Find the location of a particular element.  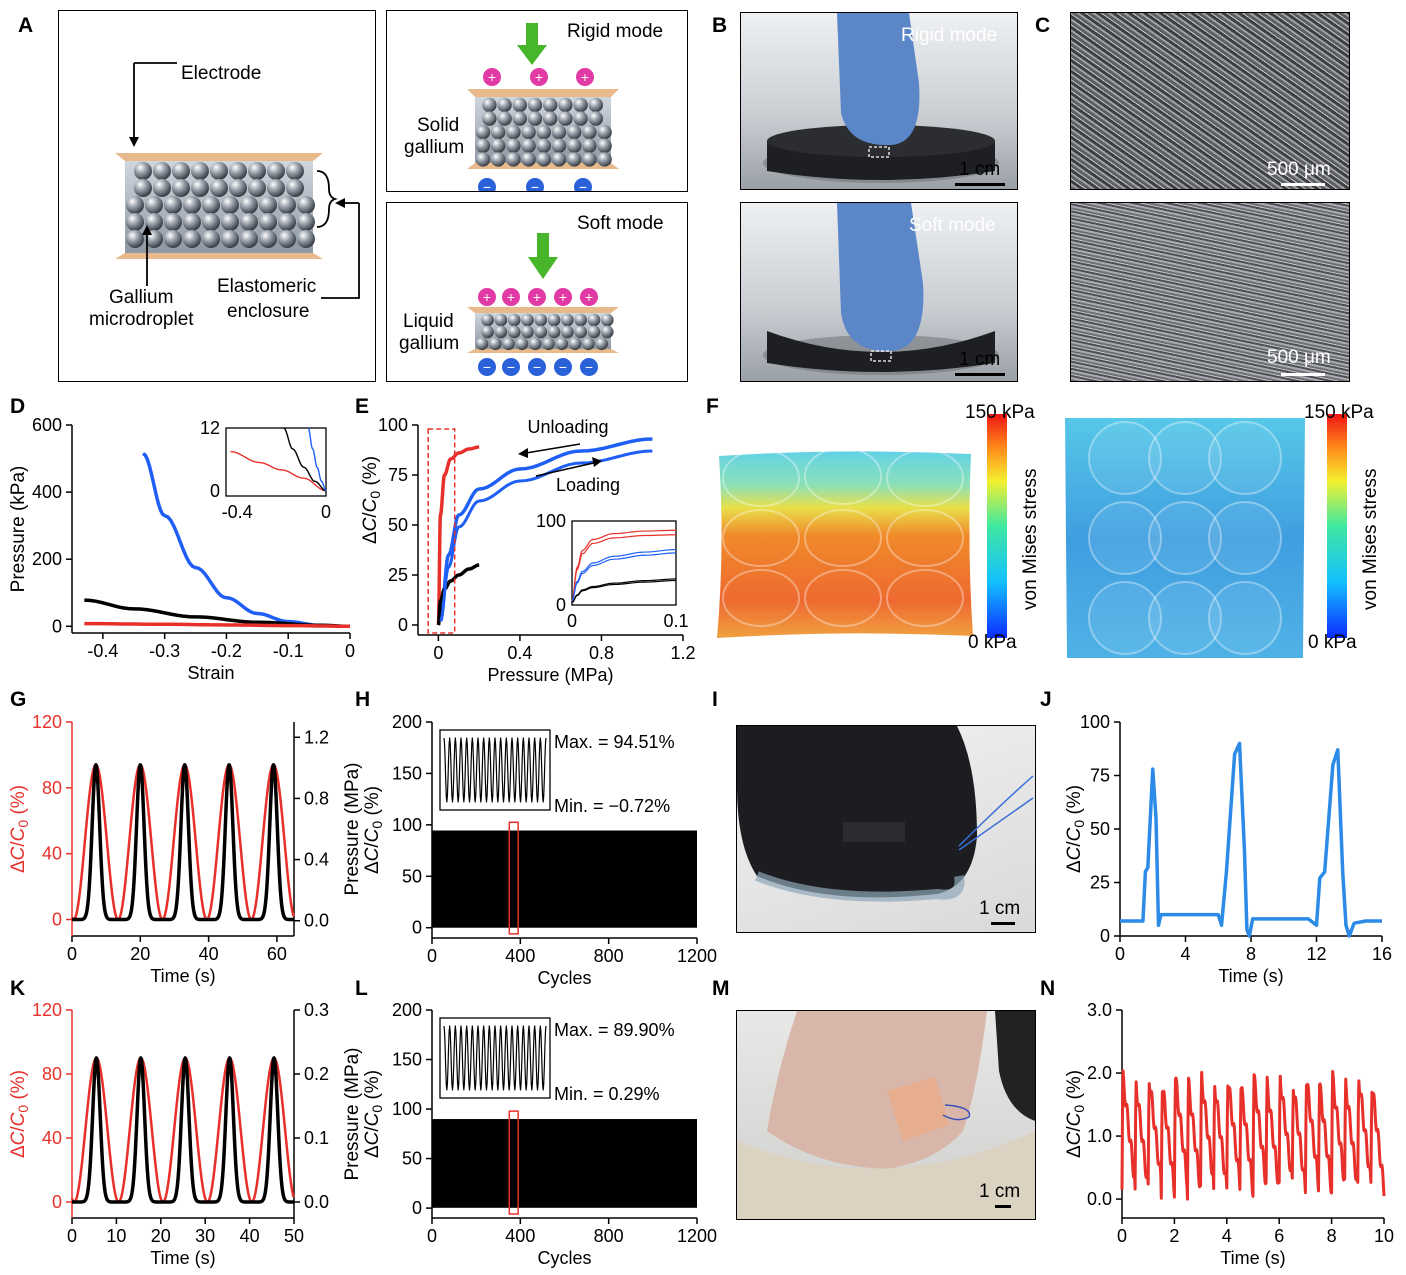

scale-label-i: 1 cm is located at coordinates (1000, 908).